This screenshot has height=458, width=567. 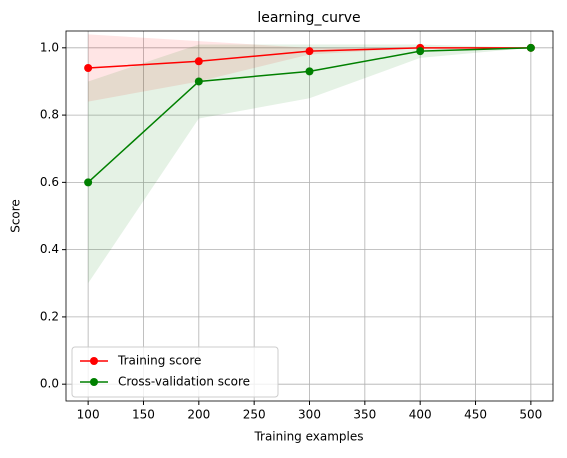 I want to click on legend-label: Training score, so click(x=159, y=361).